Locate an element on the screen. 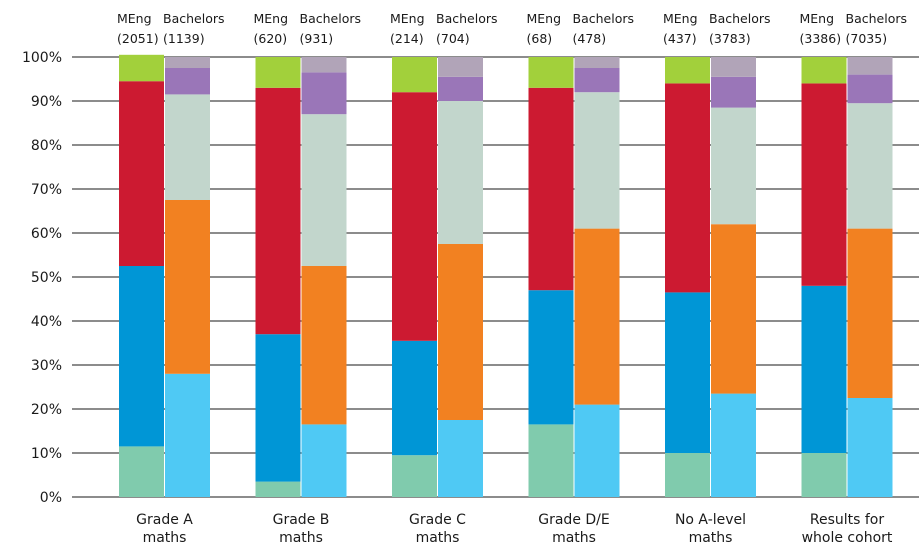 Image resolution: width=919 pixels, height=554 pixels. category-label: Results for whole cohort is located at coordinates (847, 529).